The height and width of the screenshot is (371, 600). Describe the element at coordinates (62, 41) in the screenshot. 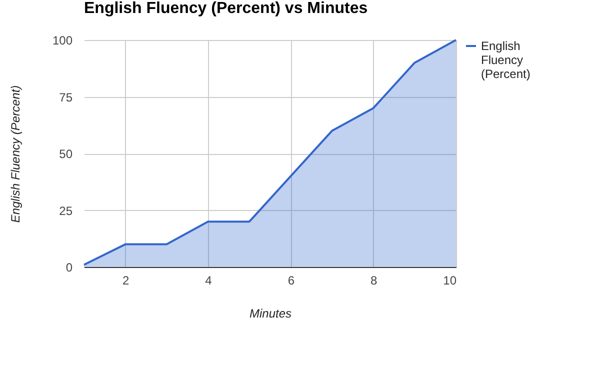

I see `y-tick-label: 100` at that location.